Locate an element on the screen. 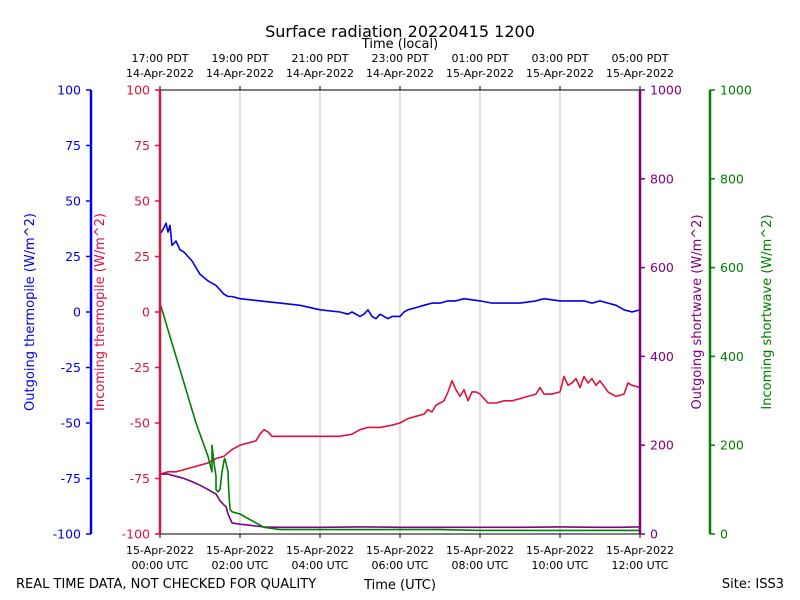 Image resolution: width=800 pixels, height=600 pixels. series-line-incoming-thermopile is located at coordinates (400, 425).